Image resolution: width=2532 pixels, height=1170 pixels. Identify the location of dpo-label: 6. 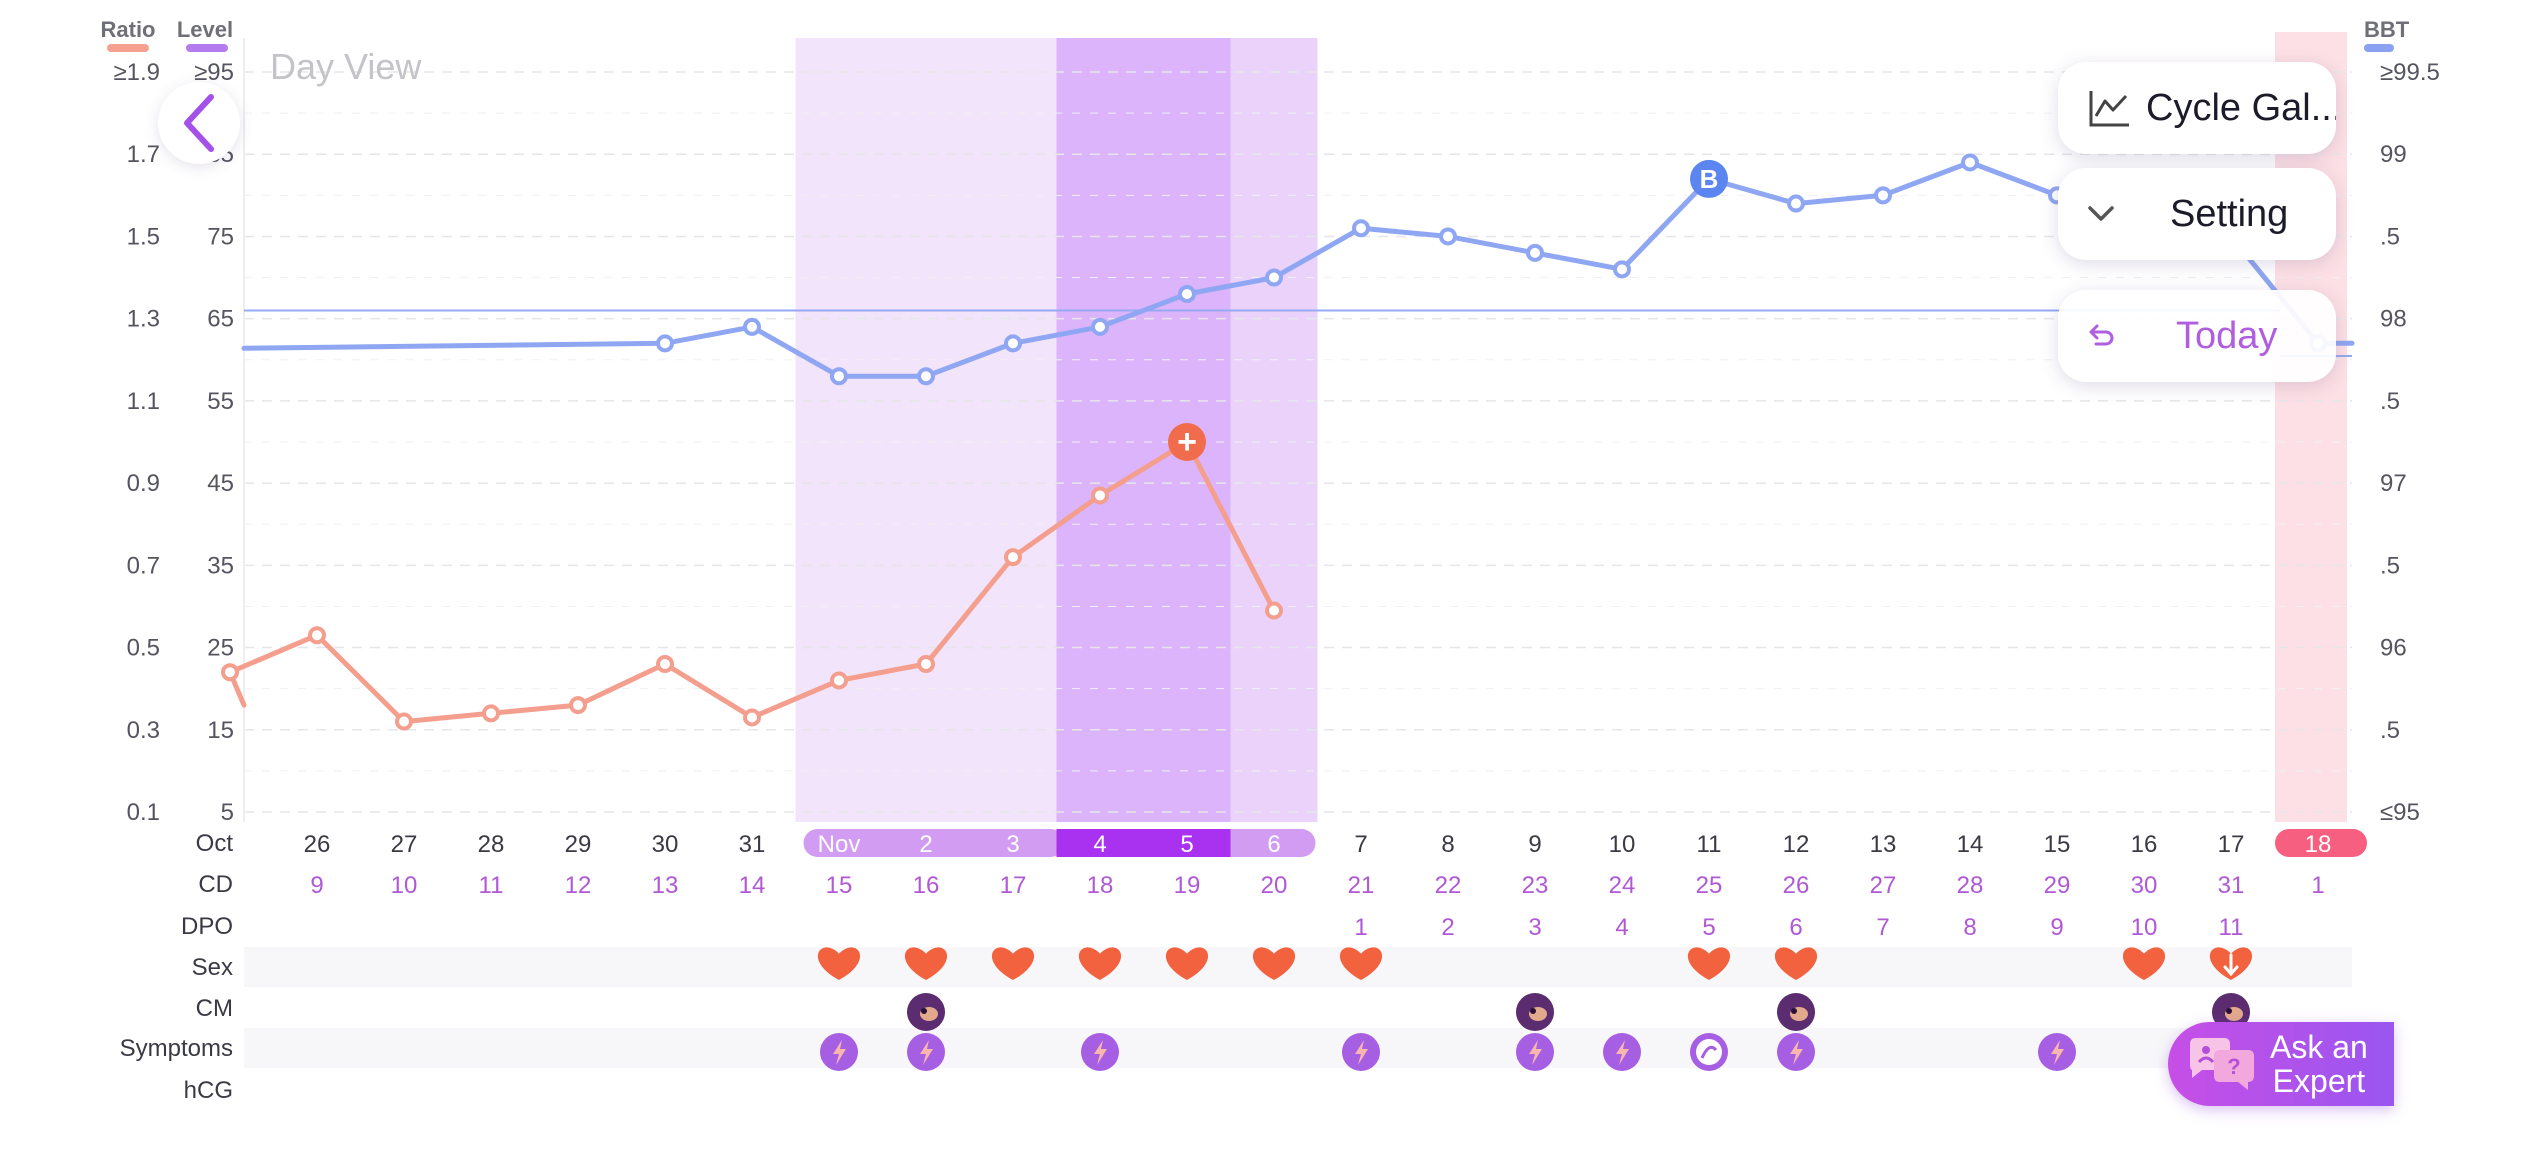
(1795, 927).